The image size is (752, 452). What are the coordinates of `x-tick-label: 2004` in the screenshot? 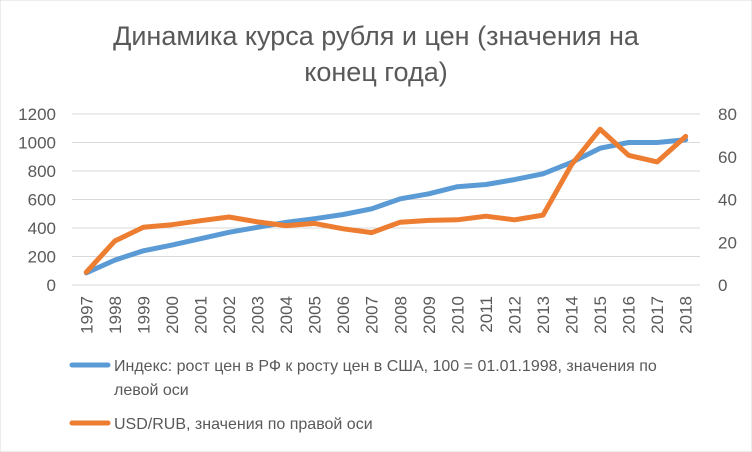 It's located at (286, 315).